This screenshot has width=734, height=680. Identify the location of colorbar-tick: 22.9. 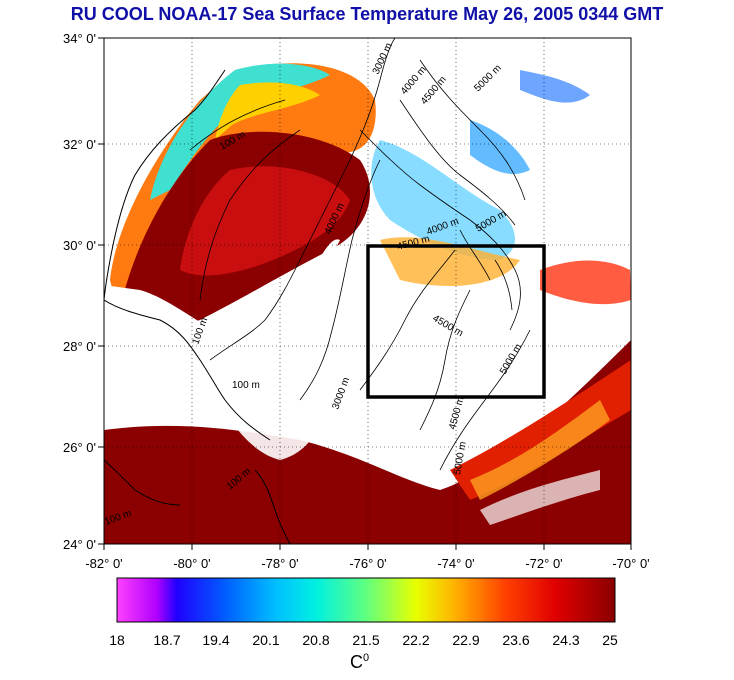
(466, 640).